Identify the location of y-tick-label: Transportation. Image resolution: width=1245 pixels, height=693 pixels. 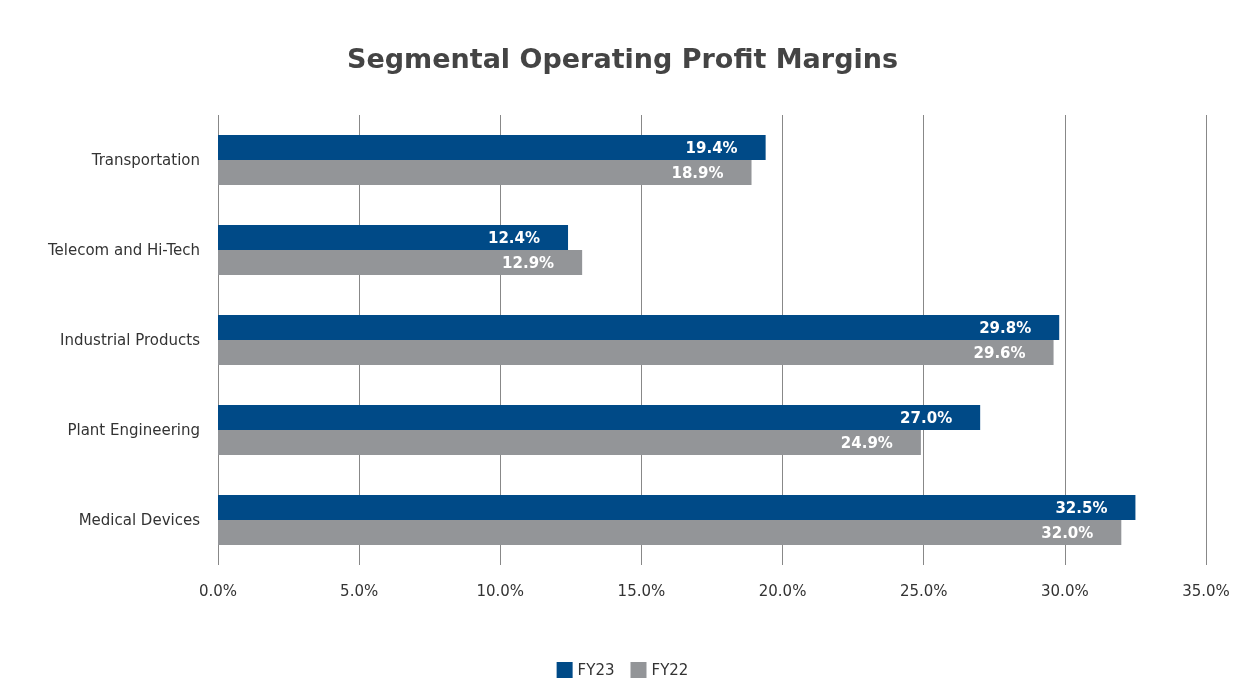
(145, 160).